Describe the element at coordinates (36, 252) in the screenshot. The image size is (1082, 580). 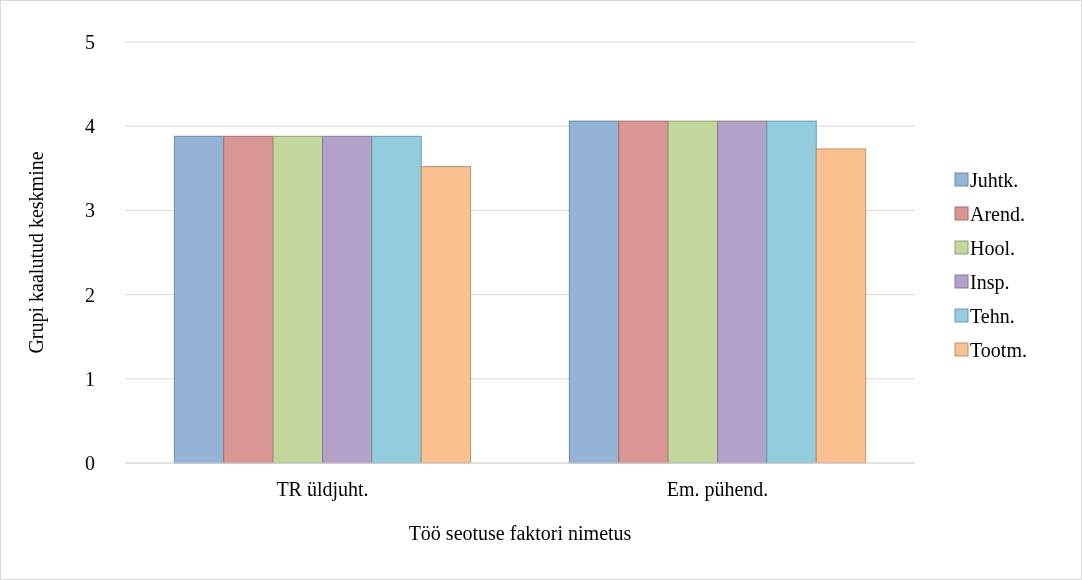
I see `y-axis-title: Grupi kaalutud keskmine` at that location.